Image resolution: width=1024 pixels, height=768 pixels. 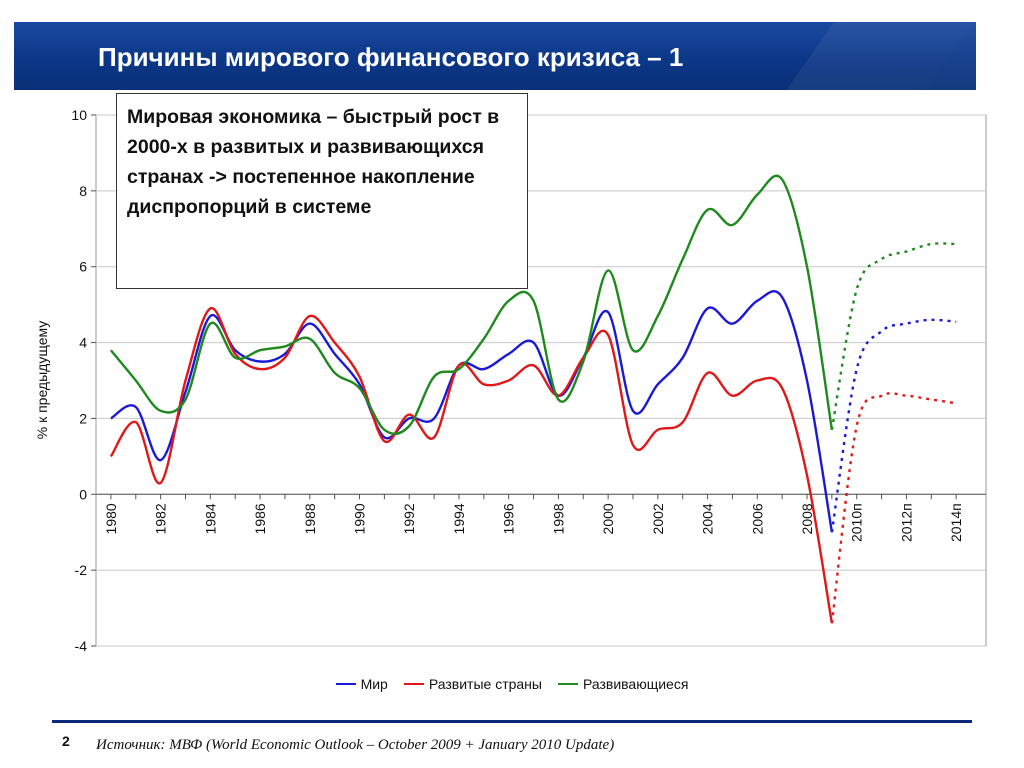 I want to click on x-tick-label: 1996, so click(x=509, y=518).